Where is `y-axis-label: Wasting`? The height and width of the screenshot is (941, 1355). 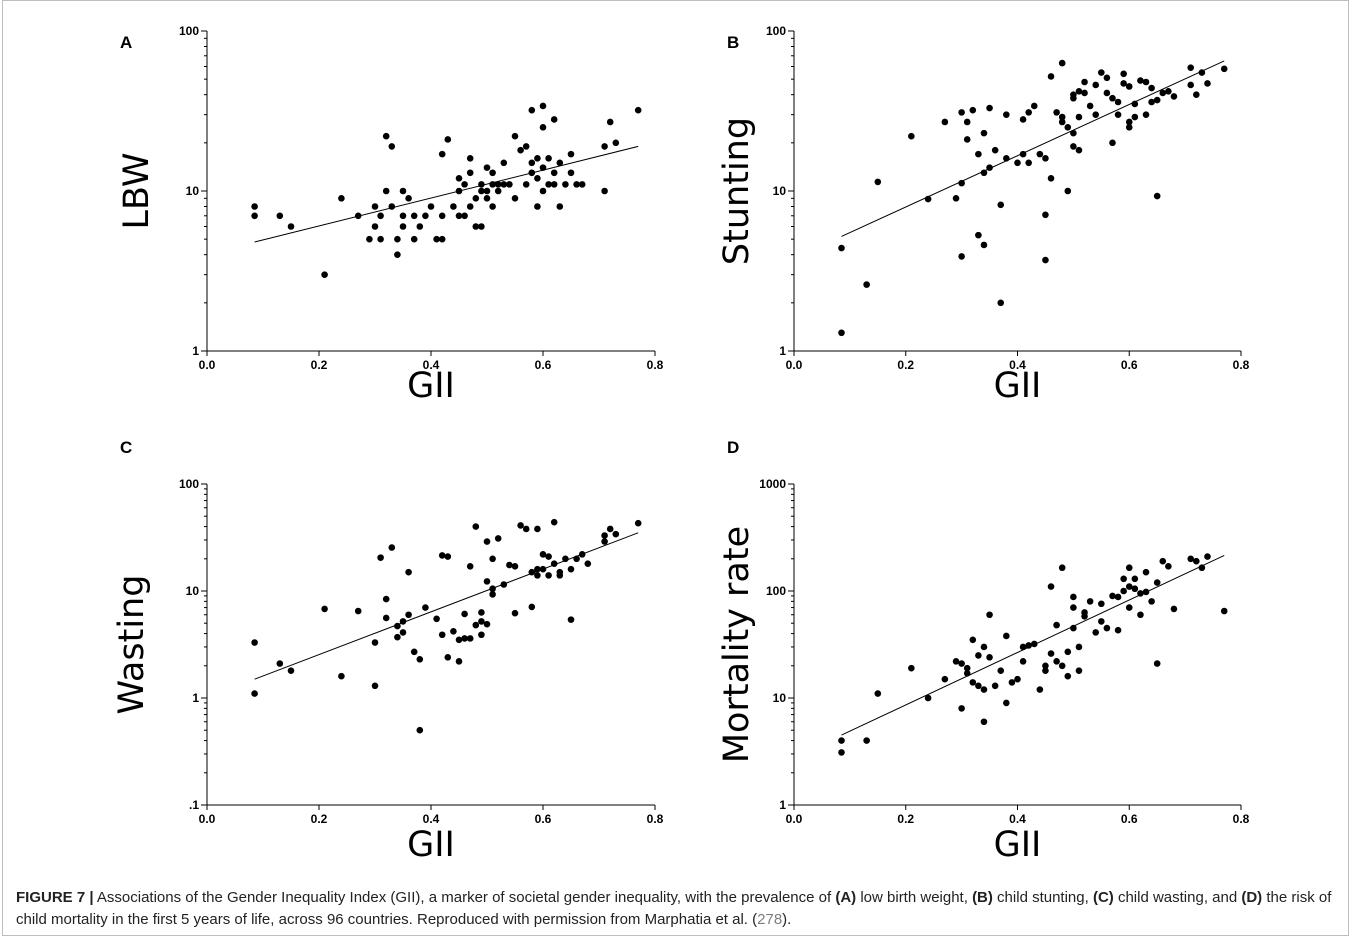
y-axis-label: Wasting is located at coordinates (132, 645).